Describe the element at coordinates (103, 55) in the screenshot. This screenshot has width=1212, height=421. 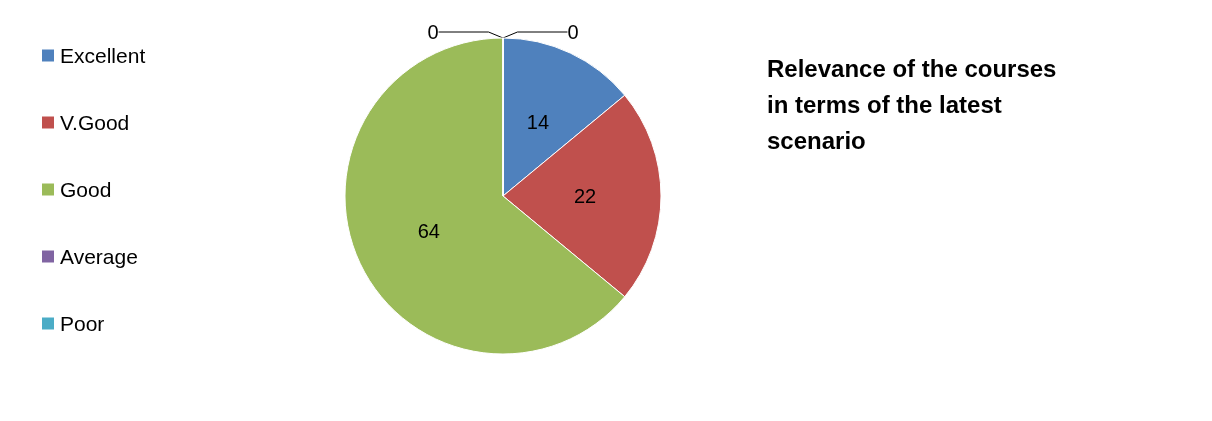
I see `legend-label: Excellent` at that location.